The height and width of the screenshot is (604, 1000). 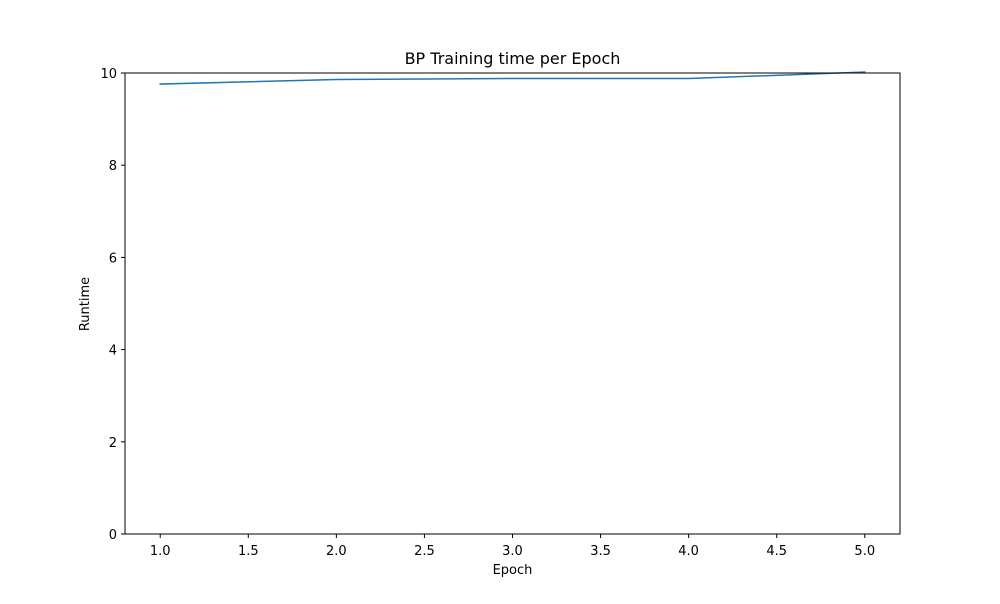 What do you see at coordinates (85, 304) in the screenshot?
I see `y-axis-label: Runtime` at bounding box center [85, 304].